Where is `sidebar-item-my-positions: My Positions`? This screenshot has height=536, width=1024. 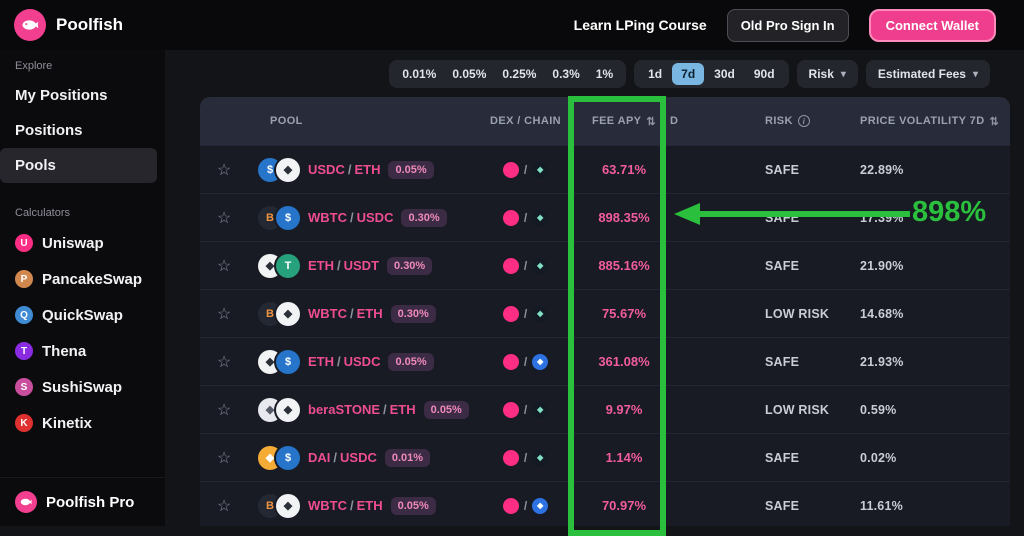 sidebar-item-my-positions: My Positions is located at coordinates (61, 95).